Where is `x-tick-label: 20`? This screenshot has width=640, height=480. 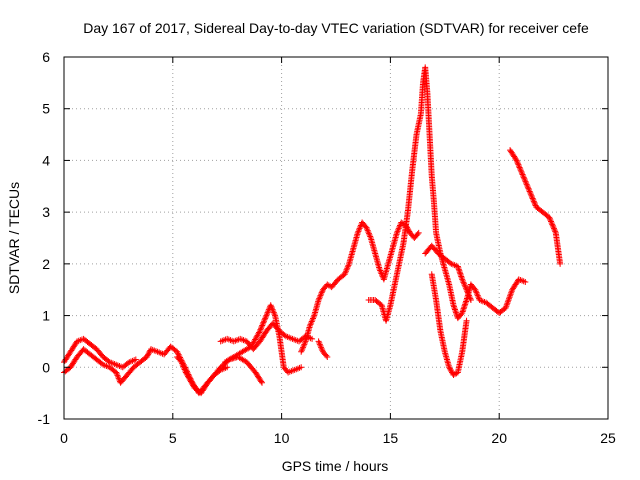 x-tick-label: 20 is located at coordinates (499, 438).